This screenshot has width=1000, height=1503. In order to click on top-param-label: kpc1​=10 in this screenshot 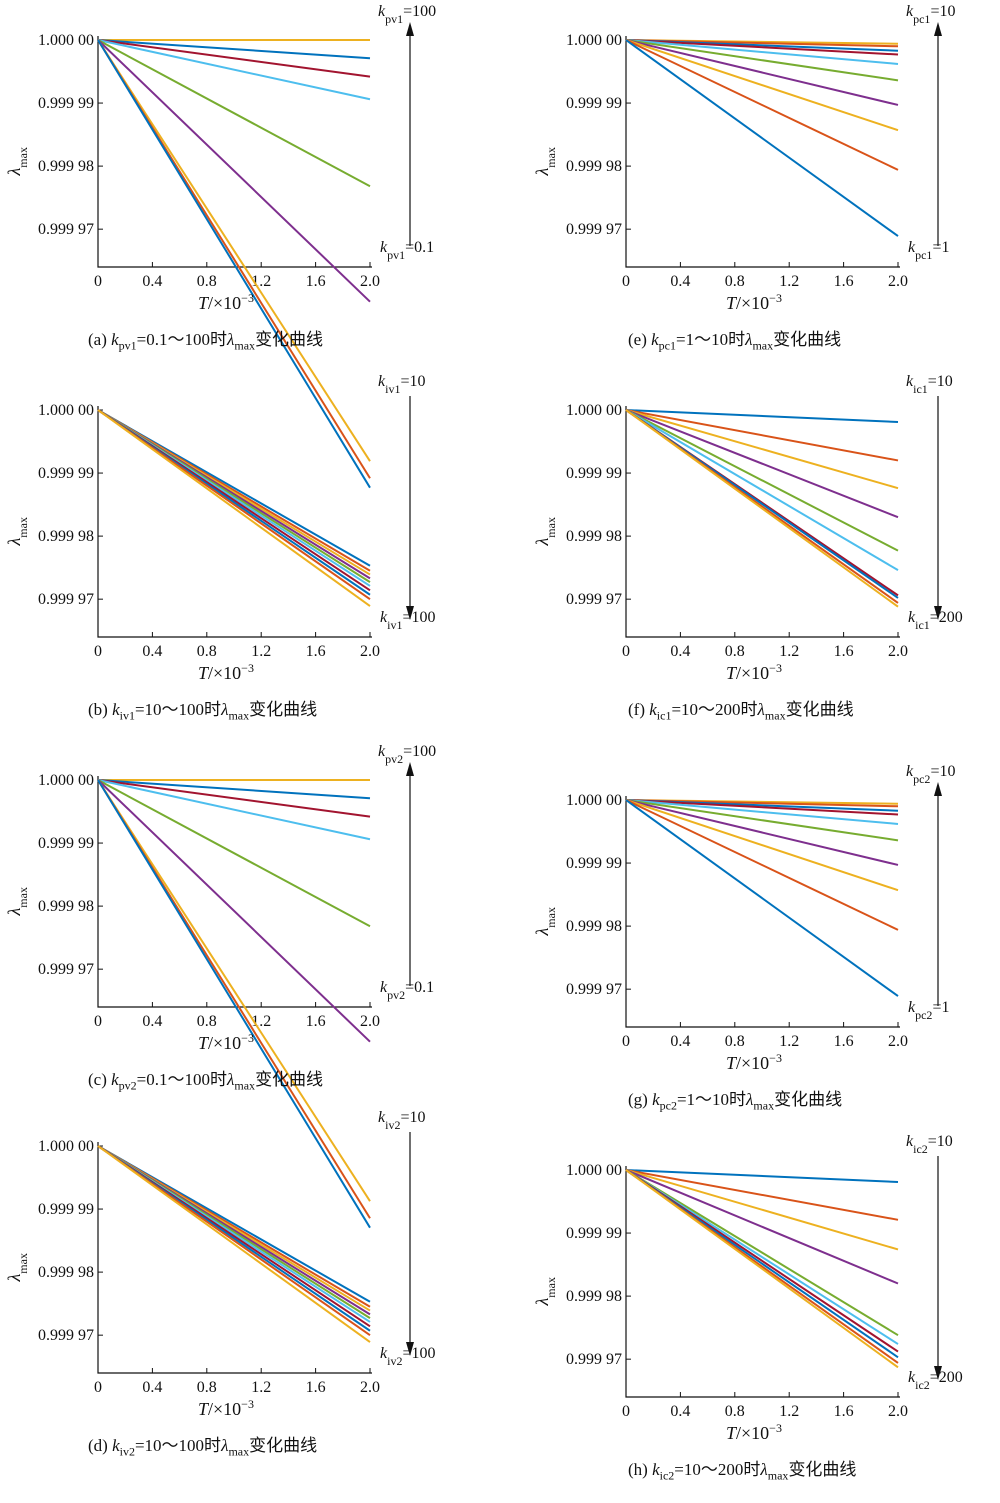, I will do `click(930, 14)`.